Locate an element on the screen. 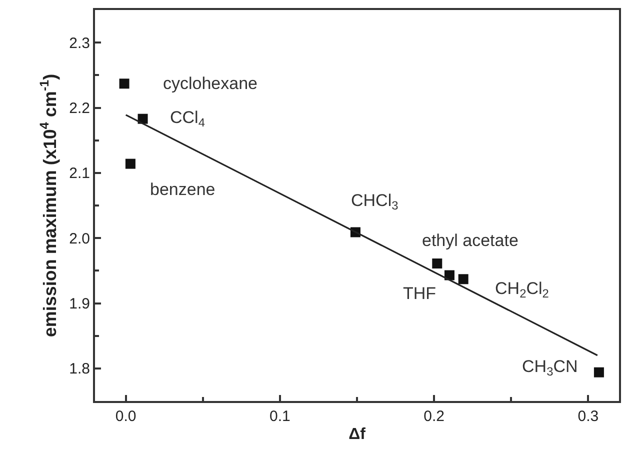 Image resolution: width=629 pixels, height=456 pixels. annotation: CH$_{3}$CN is located at coordinates (550, 368).